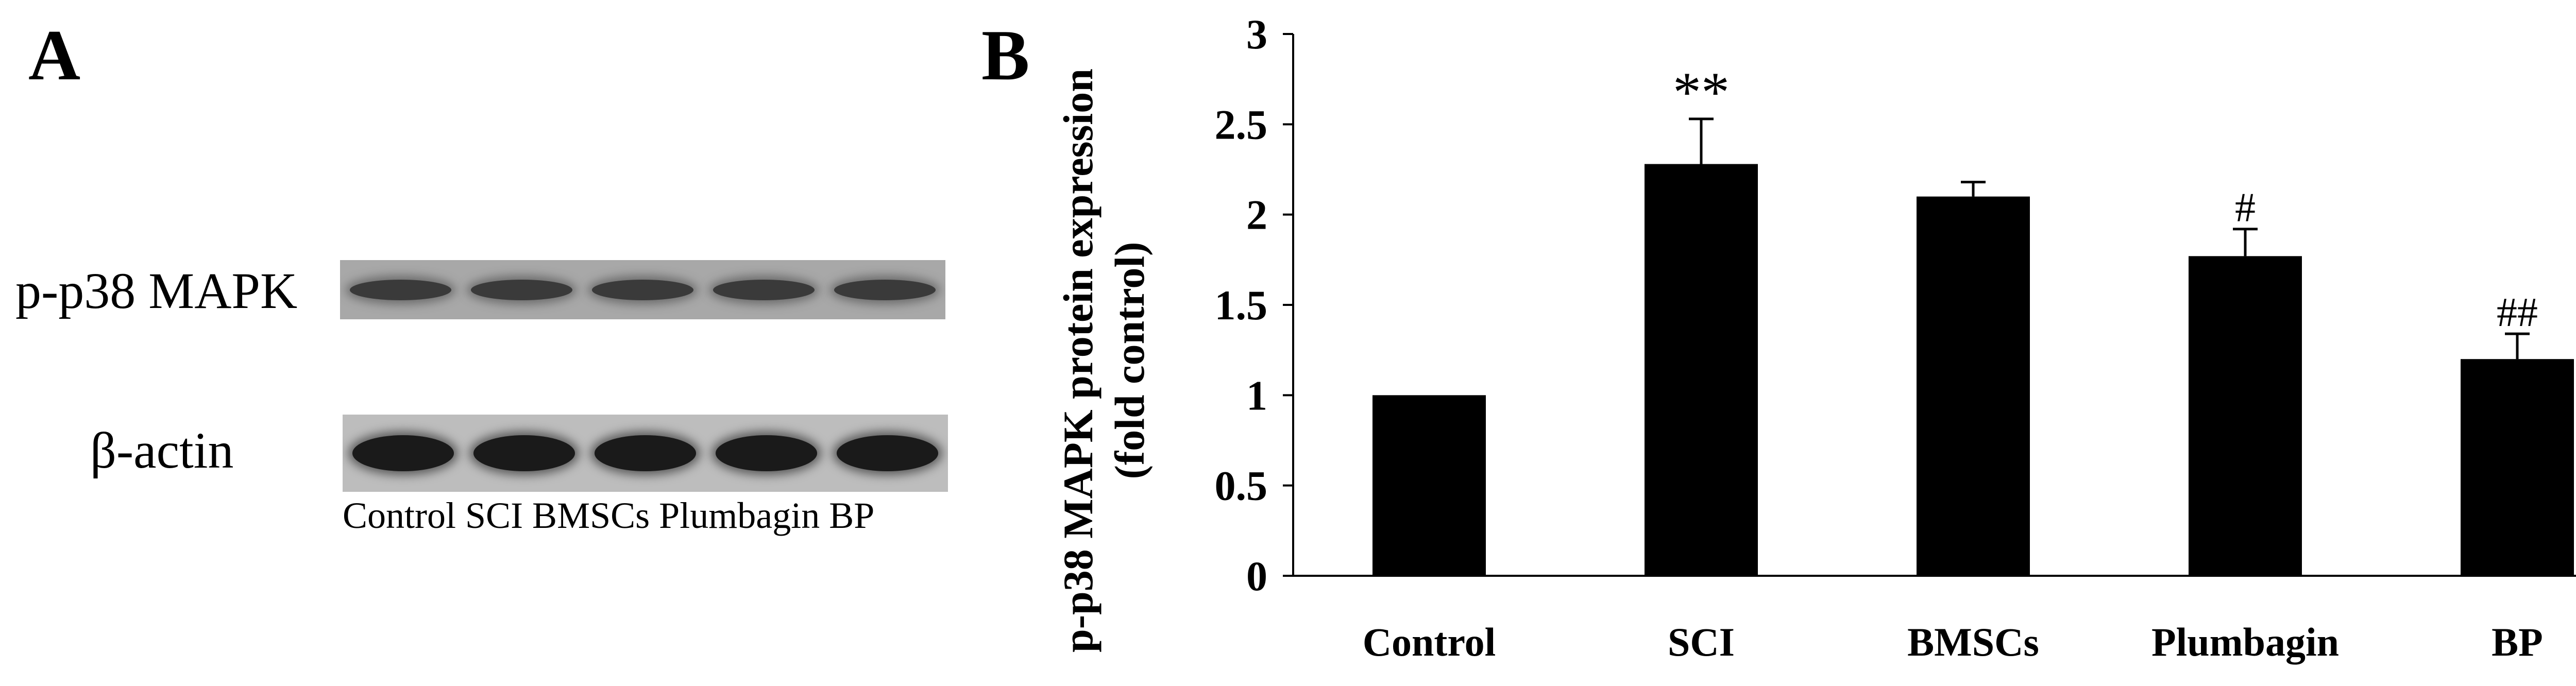  I want to click on y-tick-label: 0, so click(1256, 576).